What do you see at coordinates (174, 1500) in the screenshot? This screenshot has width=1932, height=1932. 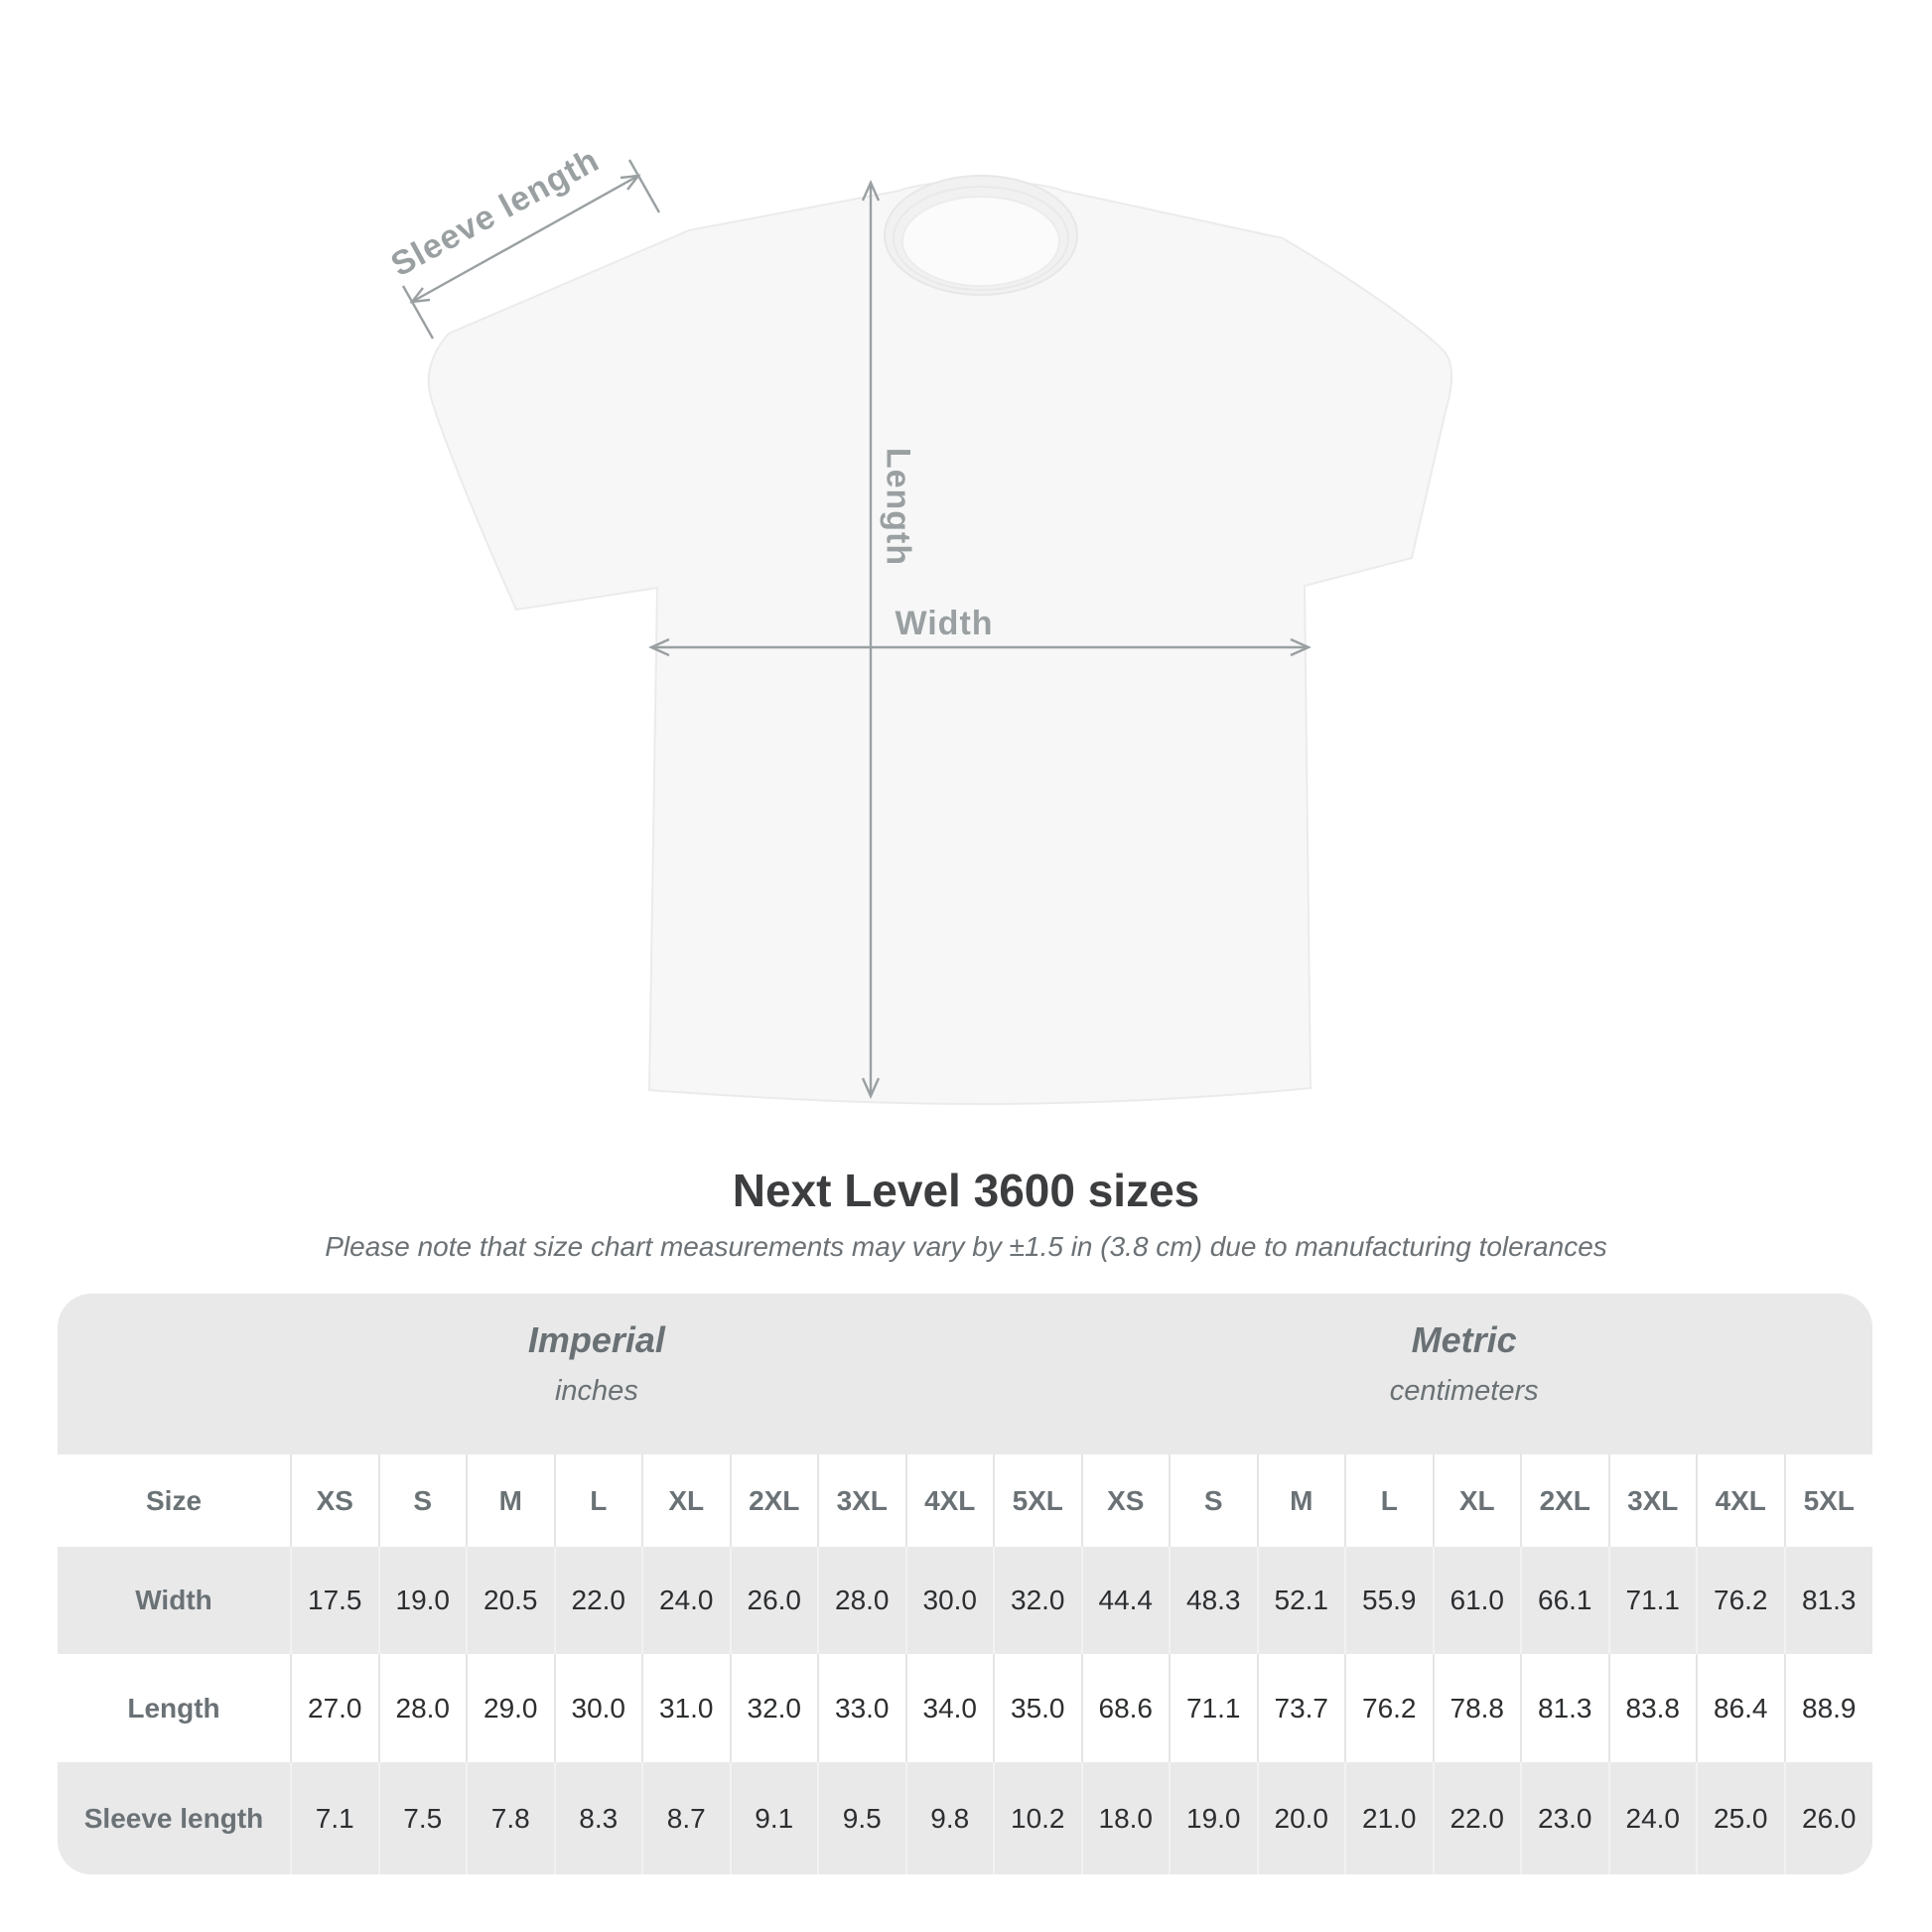 I see `size-column-header: Size` at bounding box center [174, 1500].